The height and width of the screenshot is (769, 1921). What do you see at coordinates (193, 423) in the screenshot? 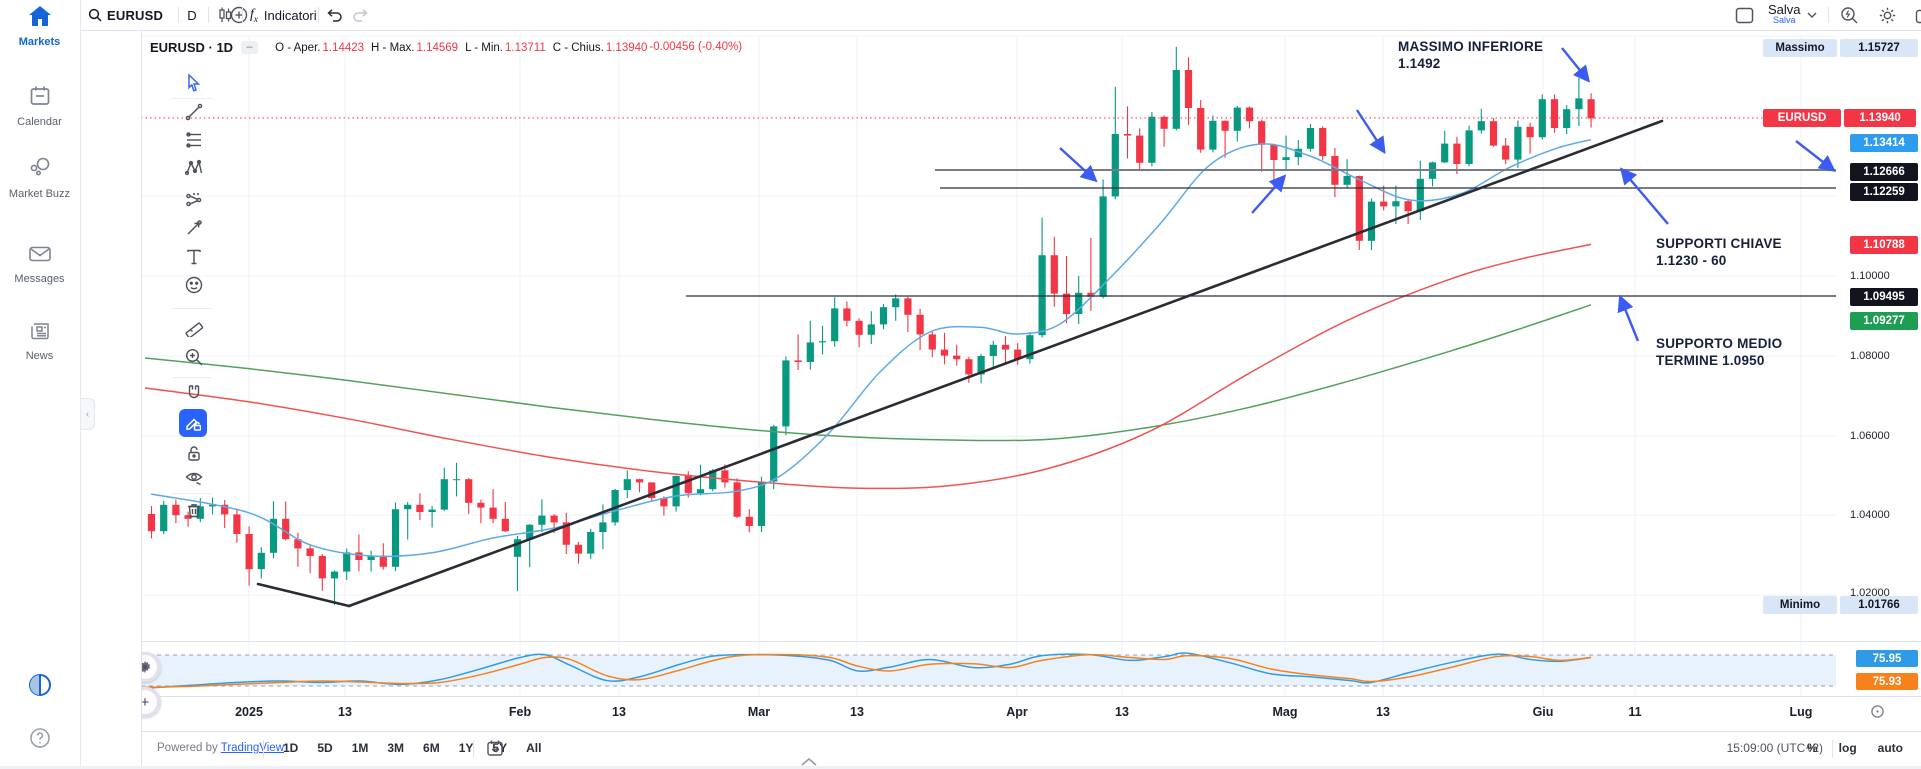
I see `locked-drawing-mode-button` at bounding box center [193, 423].